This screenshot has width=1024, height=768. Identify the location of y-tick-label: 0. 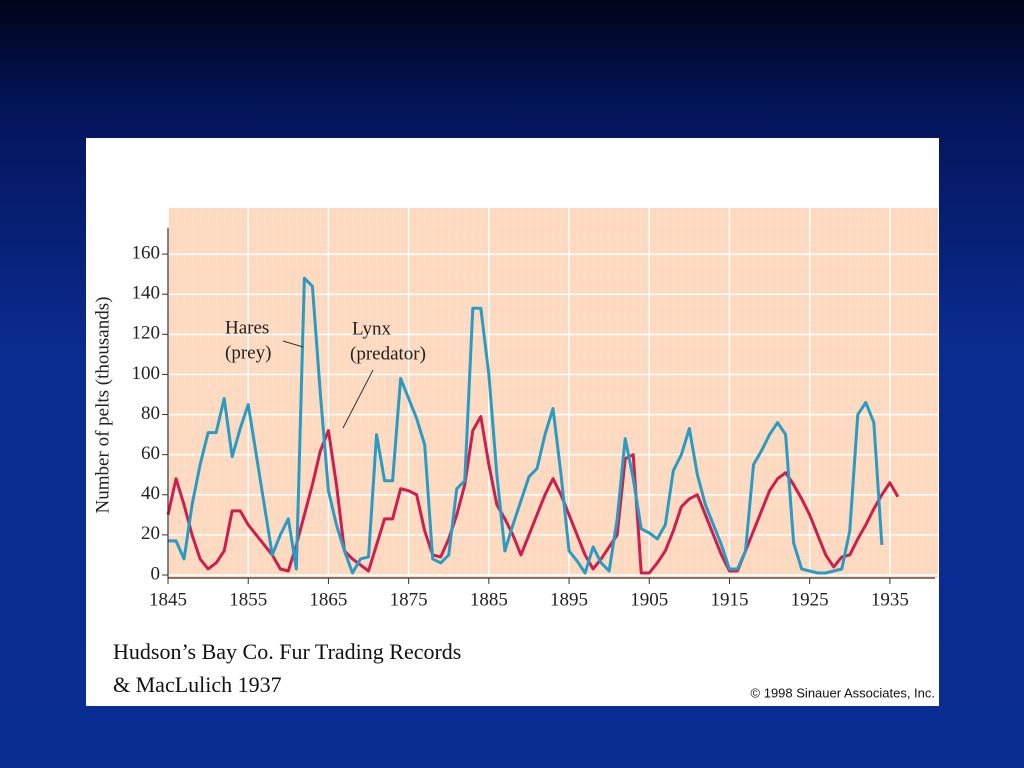
(156, 573).